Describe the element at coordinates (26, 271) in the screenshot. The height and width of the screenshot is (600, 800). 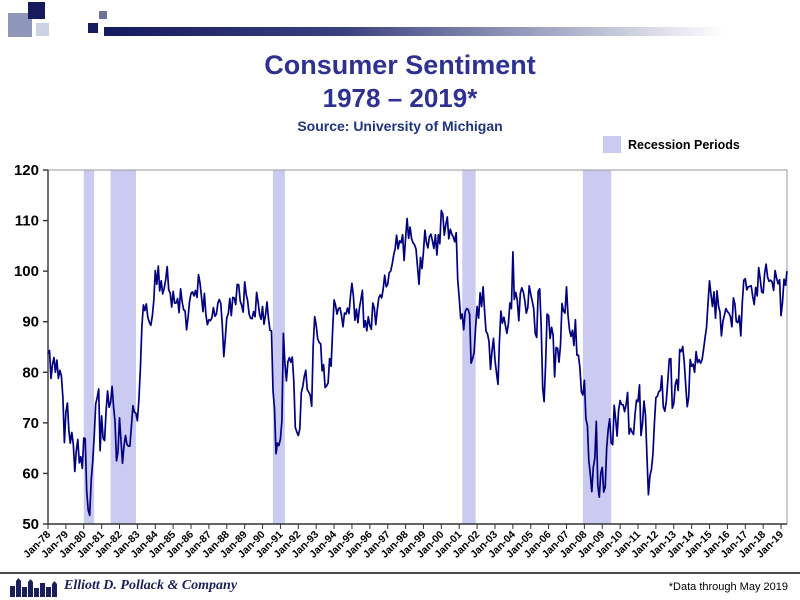
I see `y-tick-label: 100` at that location.